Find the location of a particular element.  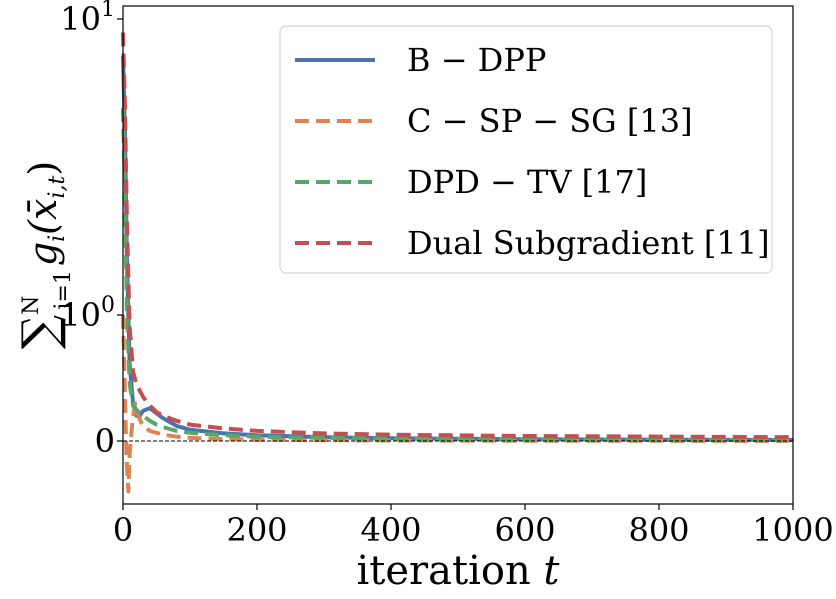

y-tick-label: 101 is located at coordinates (87, 19).